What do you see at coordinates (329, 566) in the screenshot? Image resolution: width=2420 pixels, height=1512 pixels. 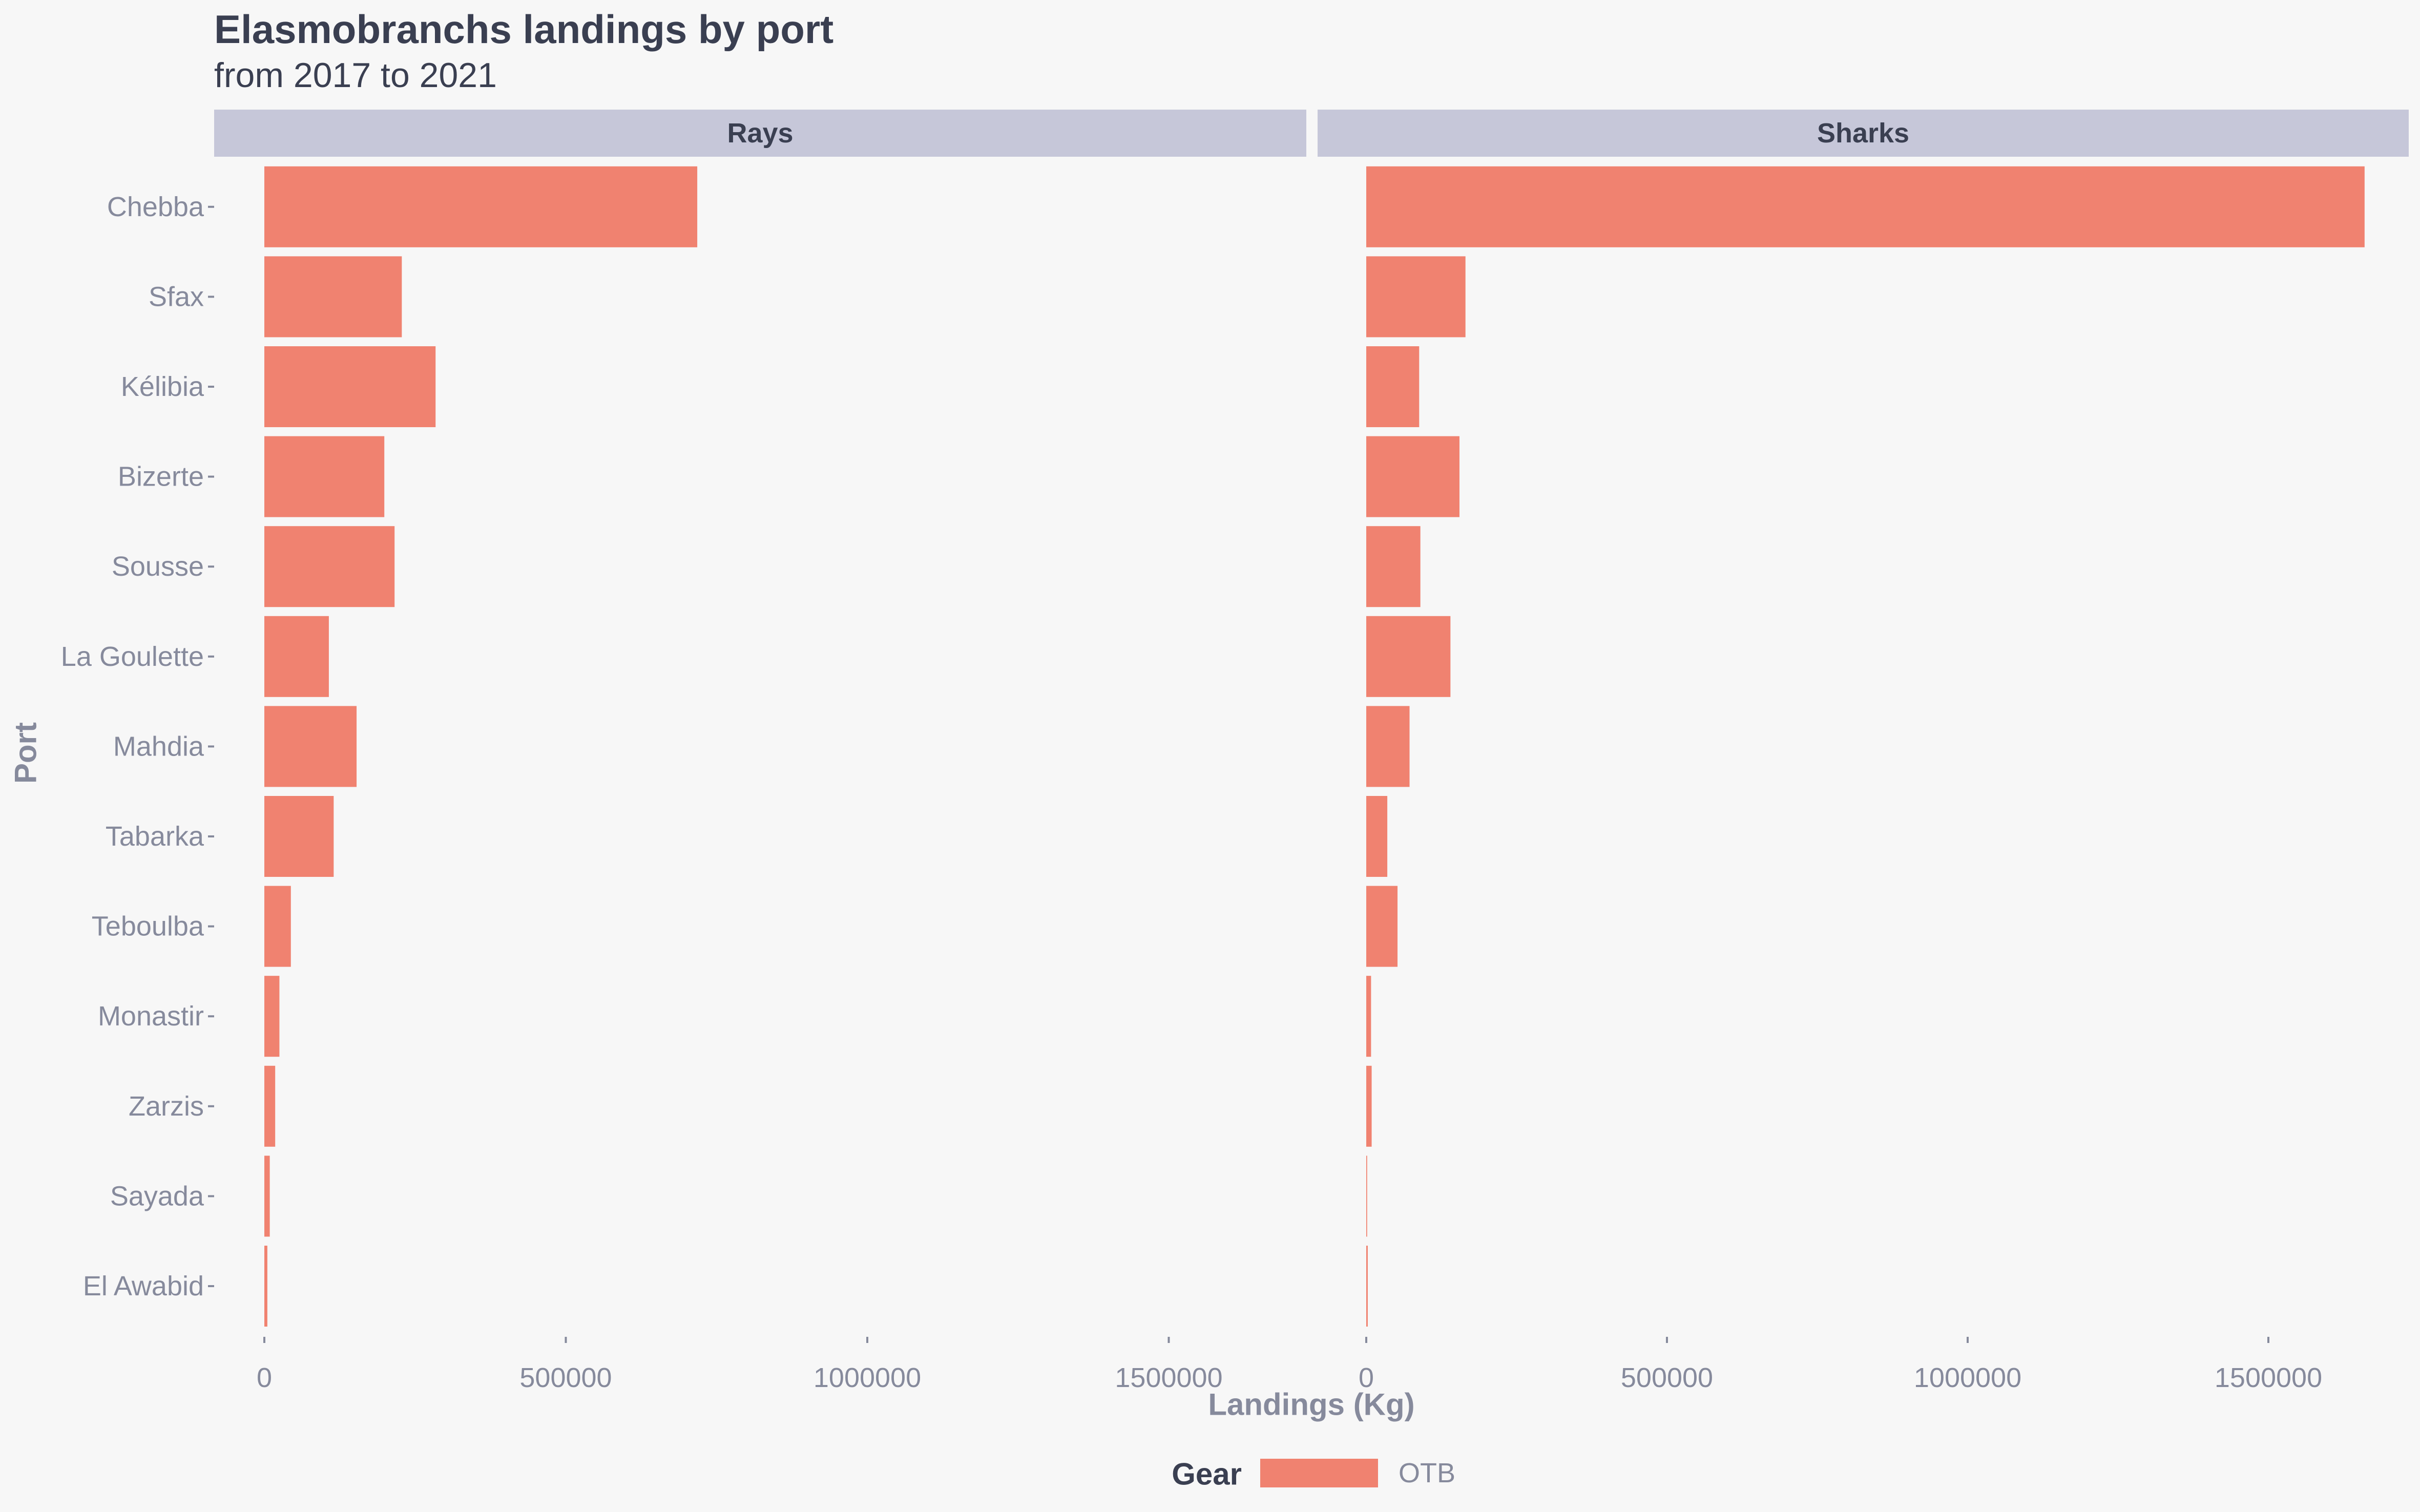 I see `bar-rays-sousse` at bounding box center [329, 566].